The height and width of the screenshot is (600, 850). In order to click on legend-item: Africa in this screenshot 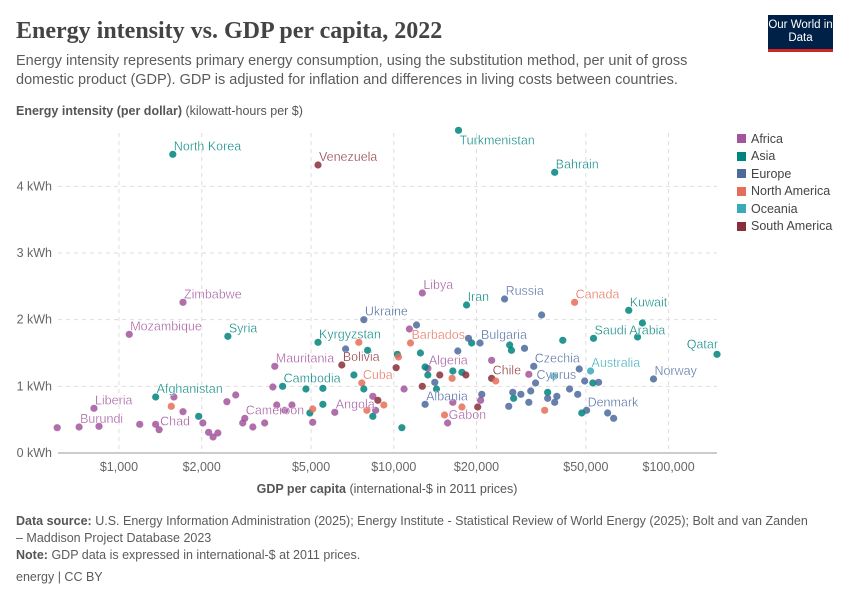, I will do `click(784, 139)`.